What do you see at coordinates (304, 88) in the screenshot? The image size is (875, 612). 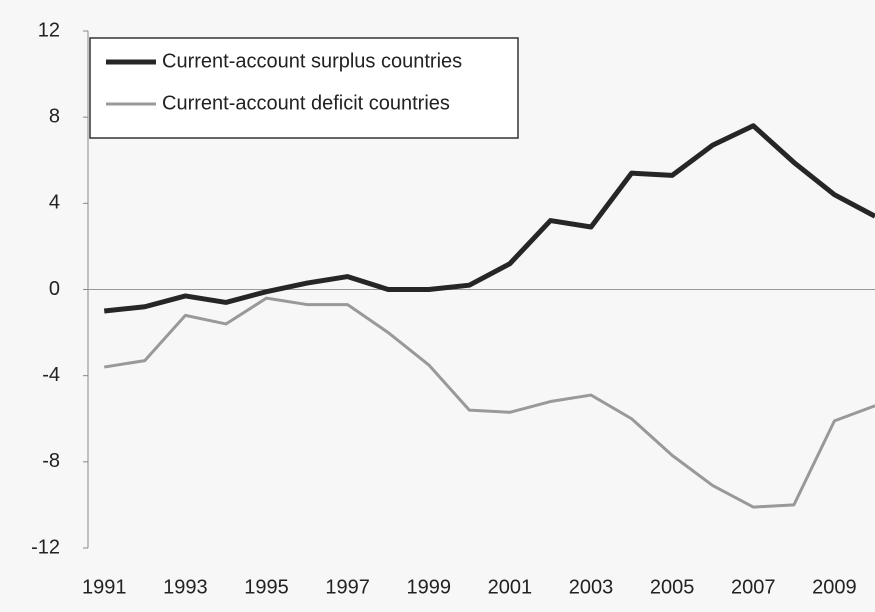 I see `legend-box` at bounding box center [304, 88].